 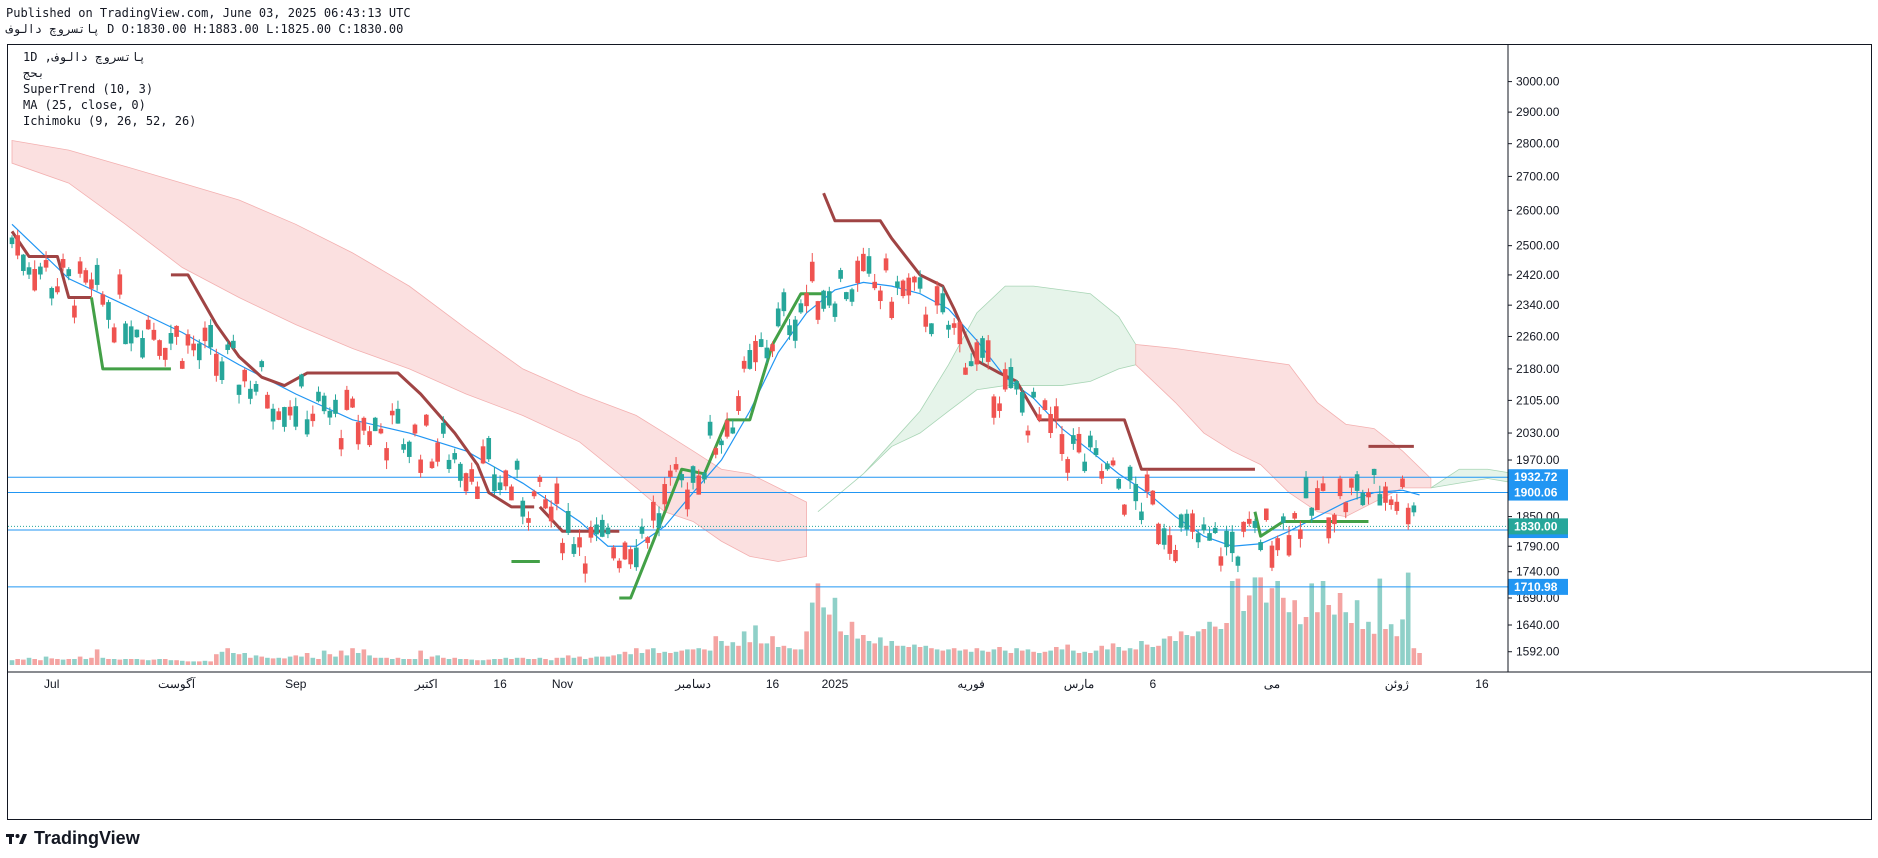 What do you see at coordinates (500, 684) in the screenshot?
I see `x-tick-label: 16` at bounding box center [500, 684].